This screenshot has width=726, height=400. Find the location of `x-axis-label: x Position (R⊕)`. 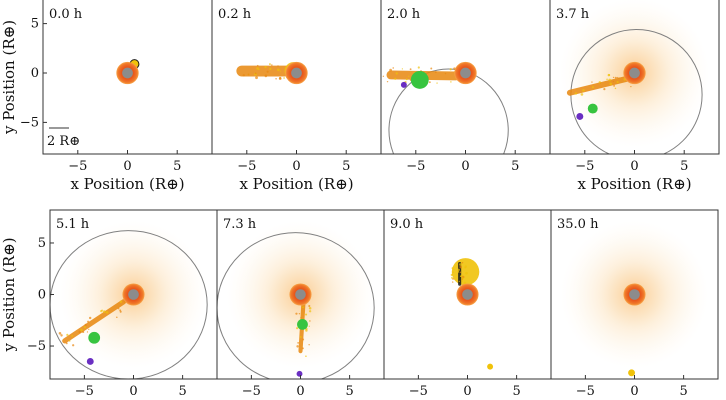

x-axis-label: x Position (R⊕) is located at coordinates (127, 184).